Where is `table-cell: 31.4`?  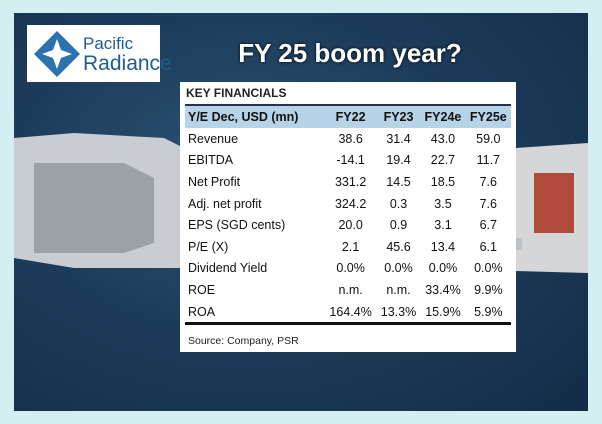
table-cell: 31.4 is located at coordinates (398, 138).